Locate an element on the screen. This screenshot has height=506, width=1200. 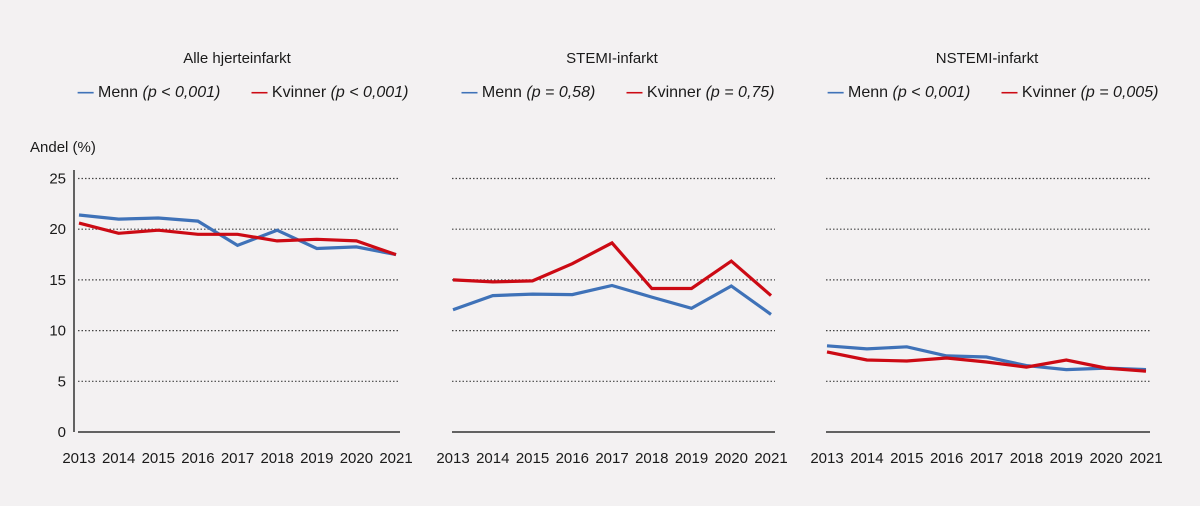
legend: — Menn (p < 0,001) — Kvinner (p = 0,005) is located at coordinates (993, 92).